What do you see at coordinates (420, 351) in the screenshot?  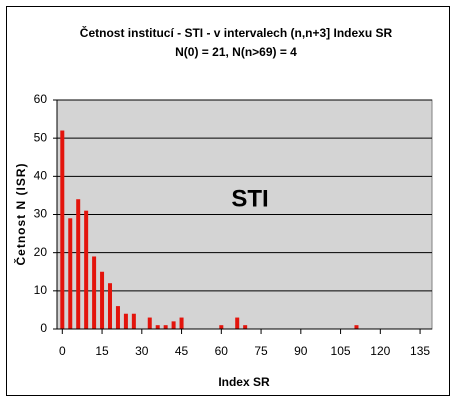 I see `x-tick-label: 135` at bounding box center [420, 351].